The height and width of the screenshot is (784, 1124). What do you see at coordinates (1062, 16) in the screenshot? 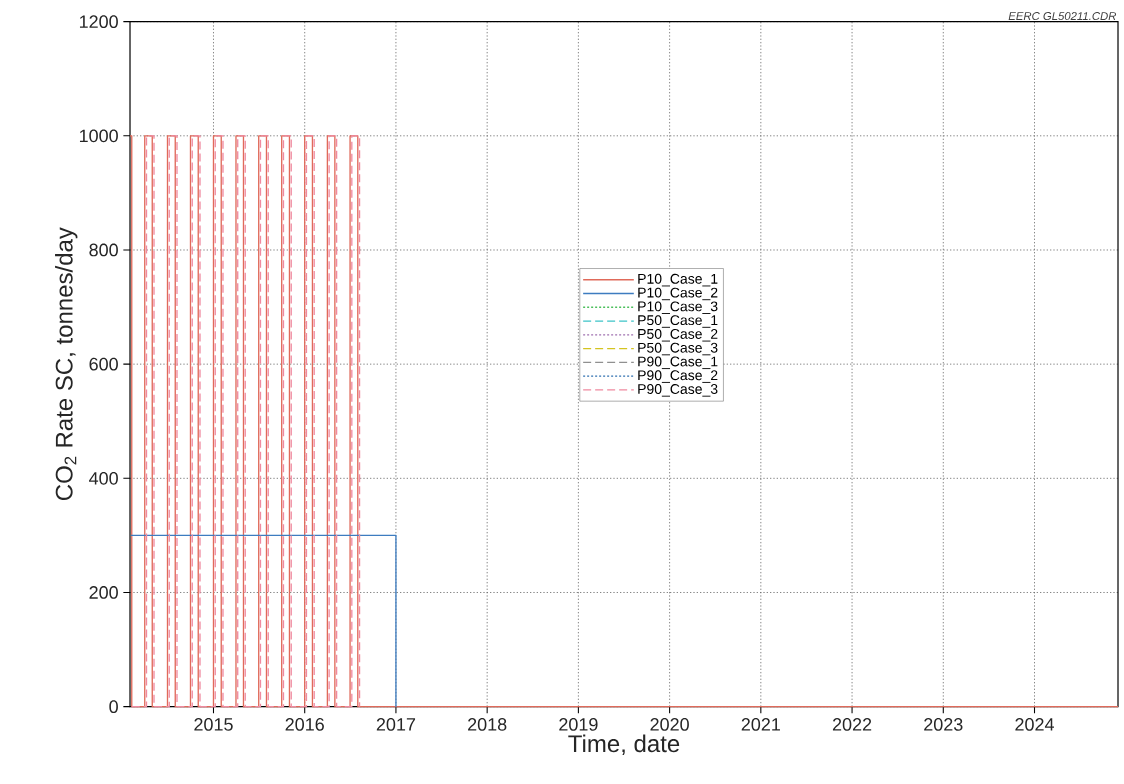
I see `text: EERC GL50211.CDR` at bounding box center [1062, 16].